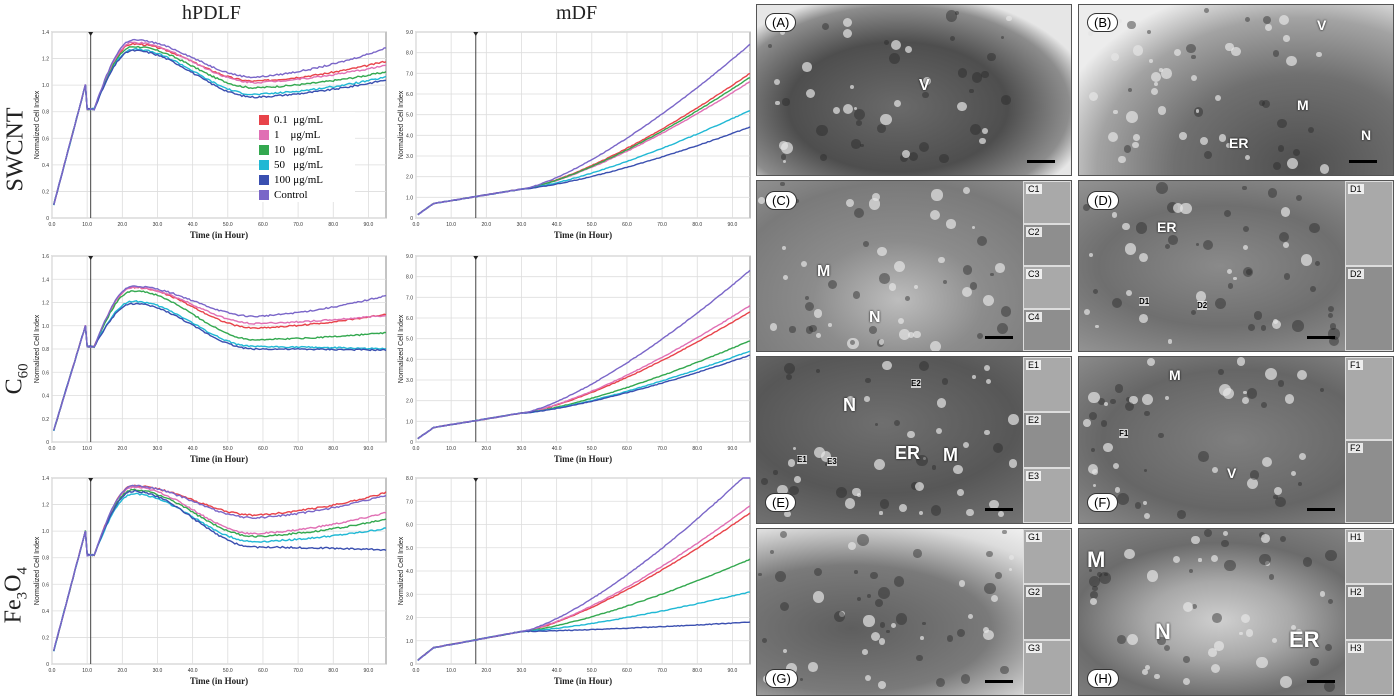 This screenshot has height=696, width=1396. What do you see at coordinates (1236, 440) in the screenshot?
I see `micrograph-panel-f: (F) M V F1 F1 F2` at bounding box center [1236, 440].